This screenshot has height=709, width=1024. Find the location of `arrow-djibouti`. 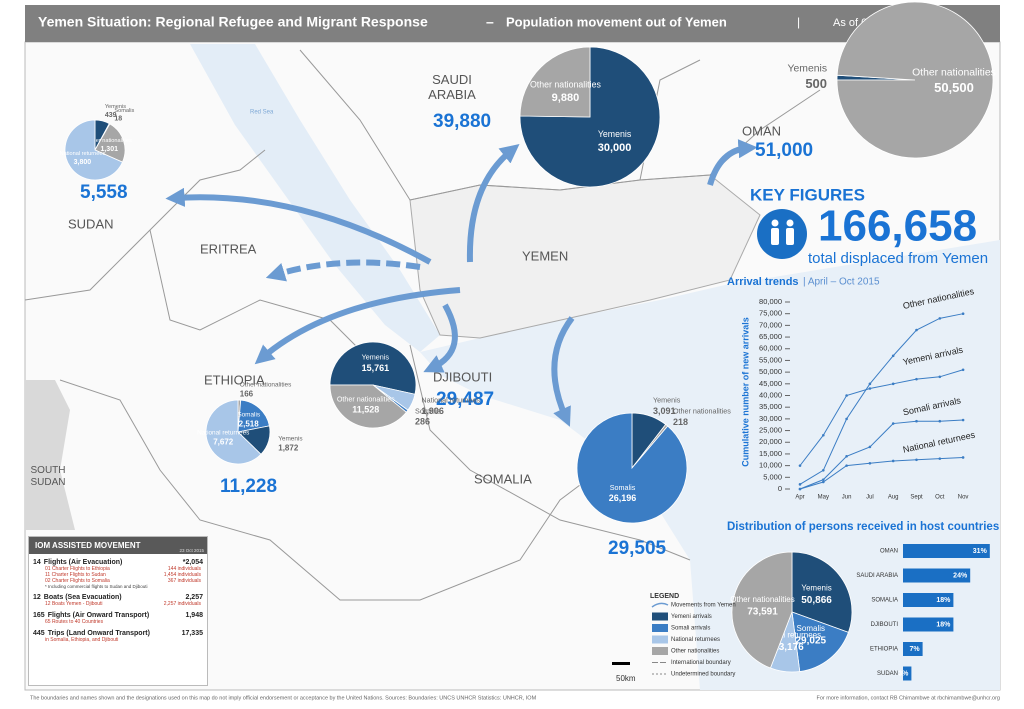

arrow-djibouti is located at coordinates (440, 338).